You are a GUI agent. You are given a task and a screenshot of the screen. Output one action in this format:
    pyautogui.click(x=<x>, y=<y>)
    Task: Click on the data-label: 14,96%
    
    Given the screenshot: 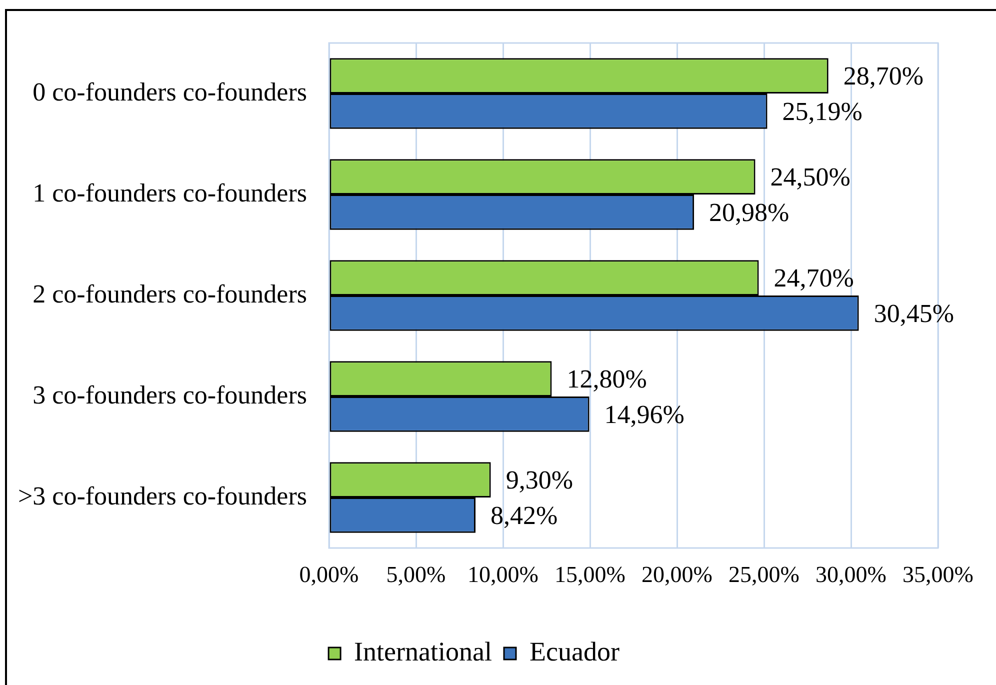 What is the action you would take?
    pyautogui.click(x=644, y=415)
    